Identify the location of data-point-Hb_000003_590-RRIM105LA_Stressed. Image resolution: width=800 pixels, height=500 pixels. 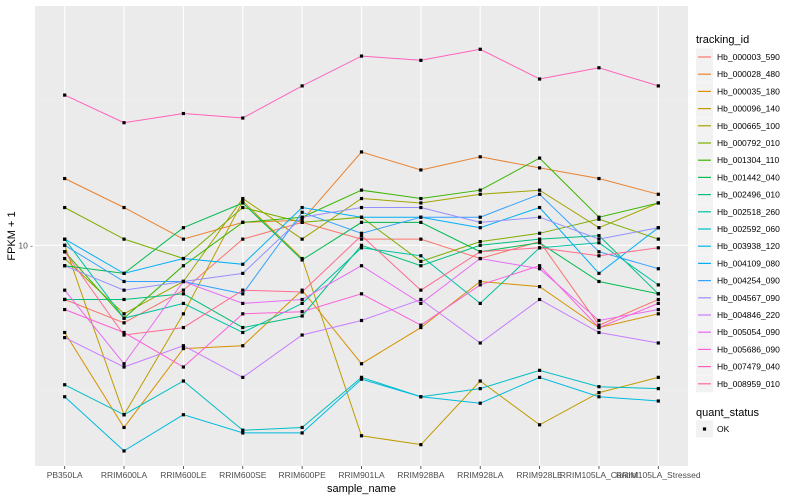
(658, 299).